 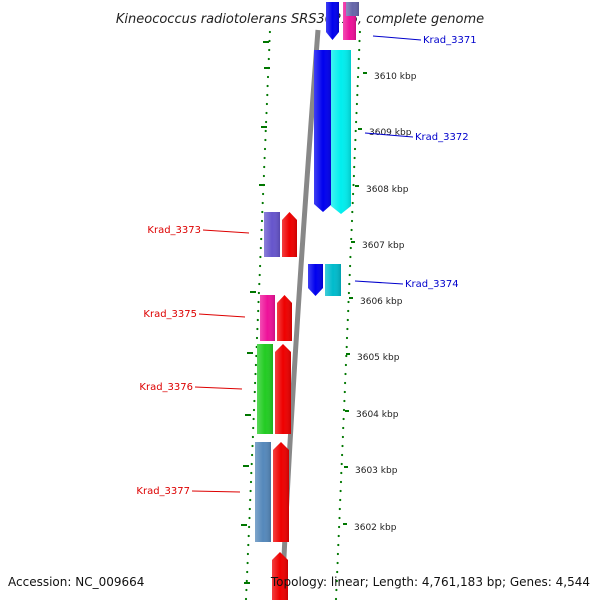 What do you see at coordinates (432, 284) in the screenshot?
I see `gene-label: Krad_3374` at bounding box center [432, 284].